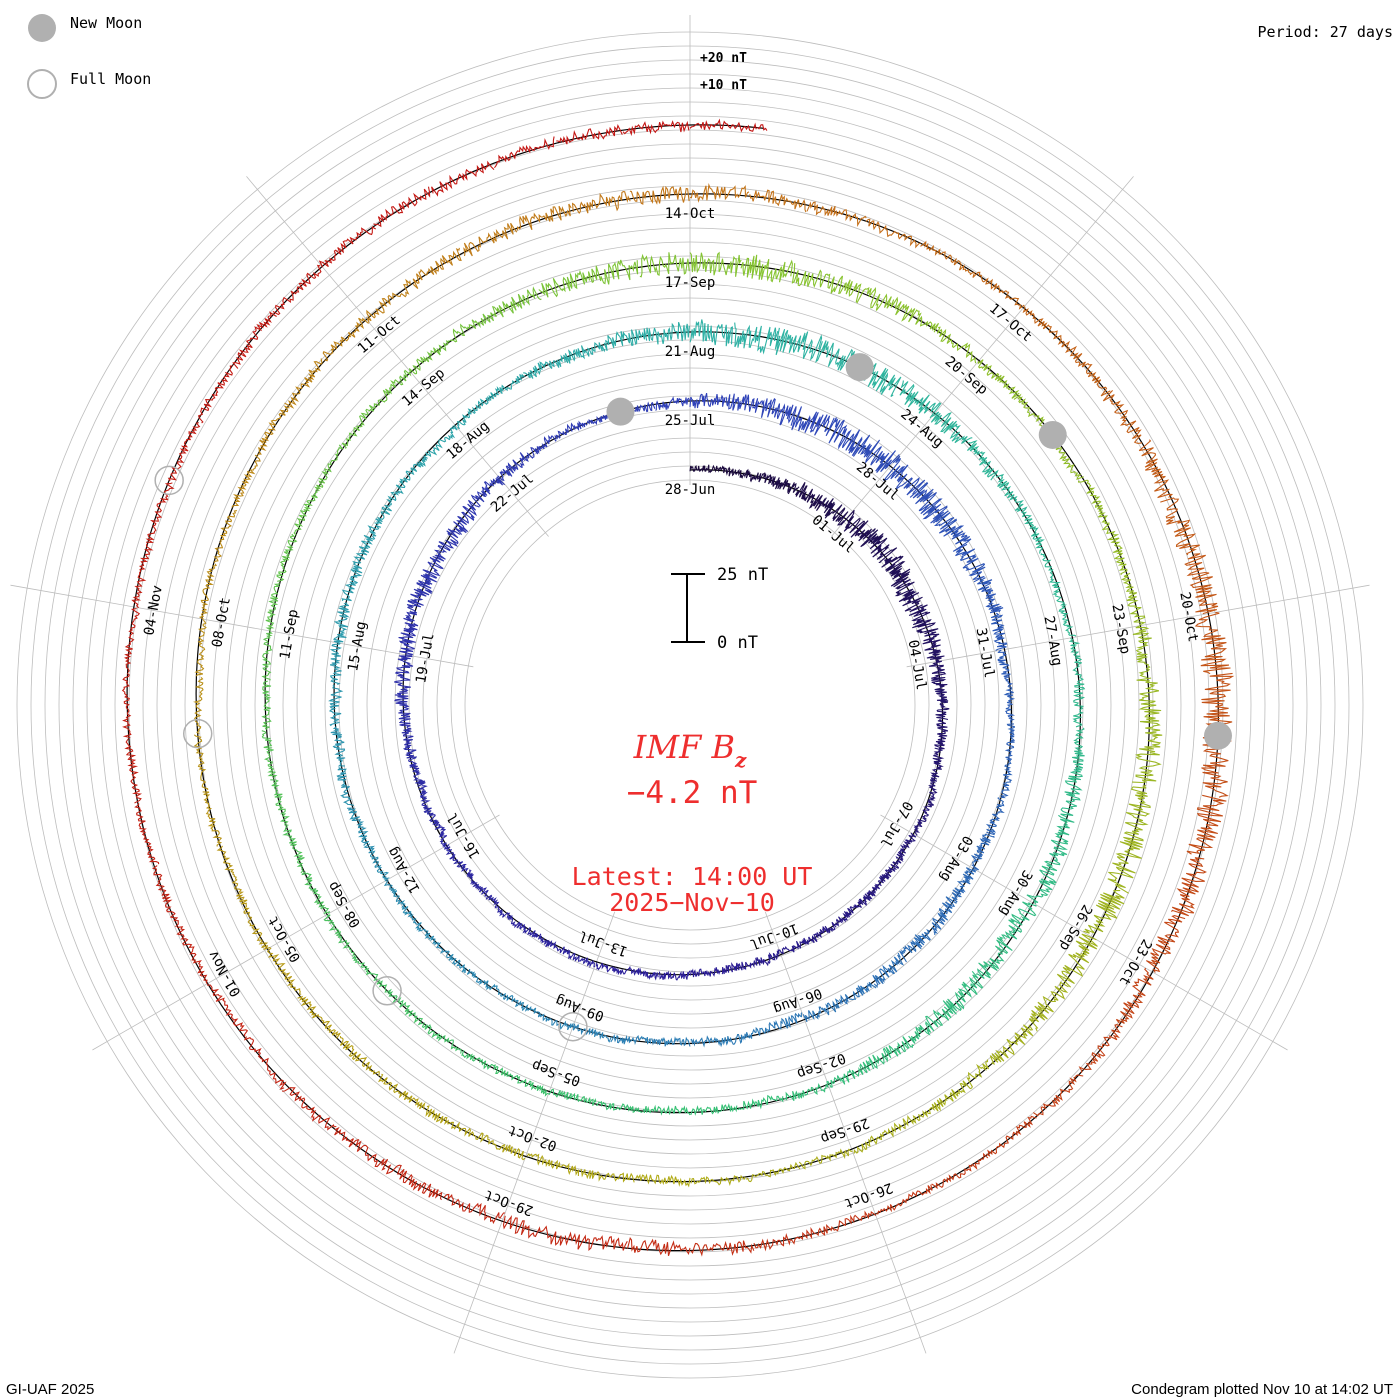 The height and width of the screenshot is (1400, 1400). I want to click on full-moon-legend-label: Full Moon, so click(110, 79).